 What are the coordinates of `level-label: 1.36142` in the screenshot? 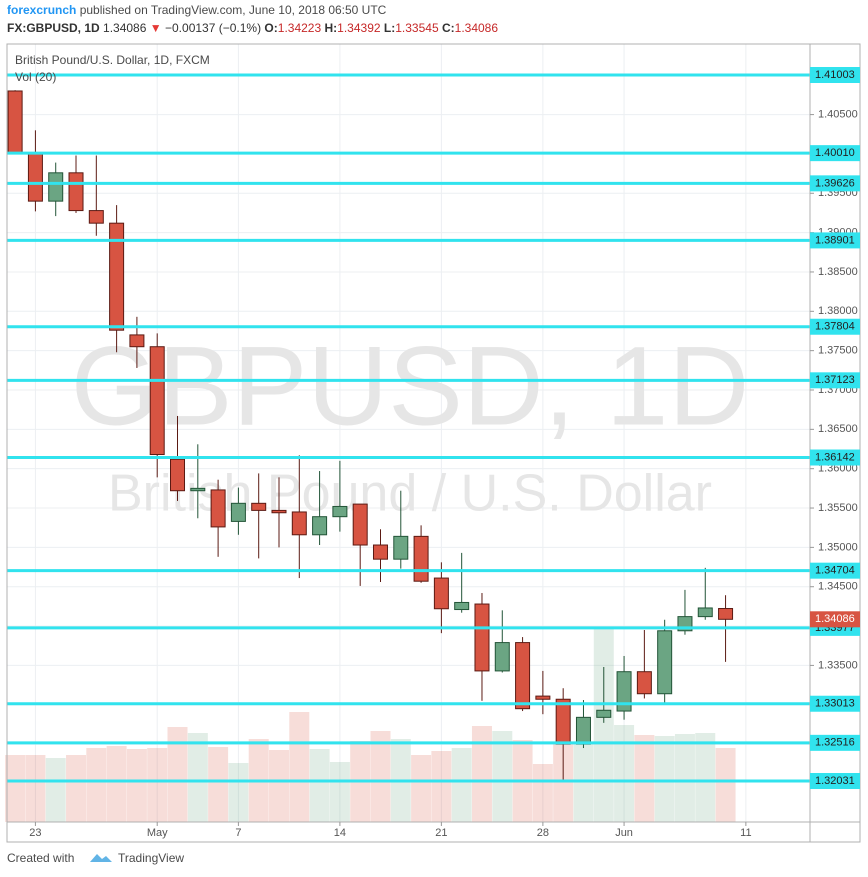 It's located at (835, 457).